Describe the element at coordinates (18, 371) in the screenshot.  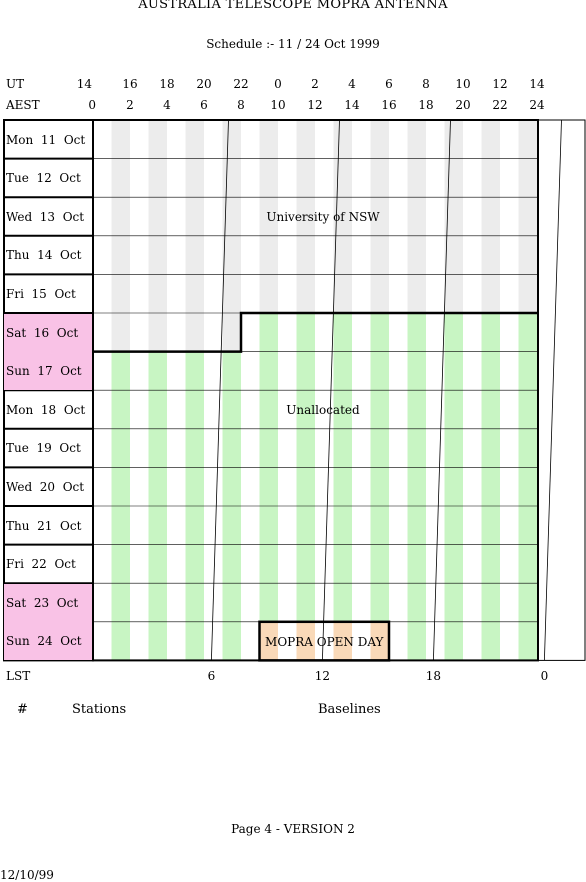
I see `day-name: Sun` at that location.